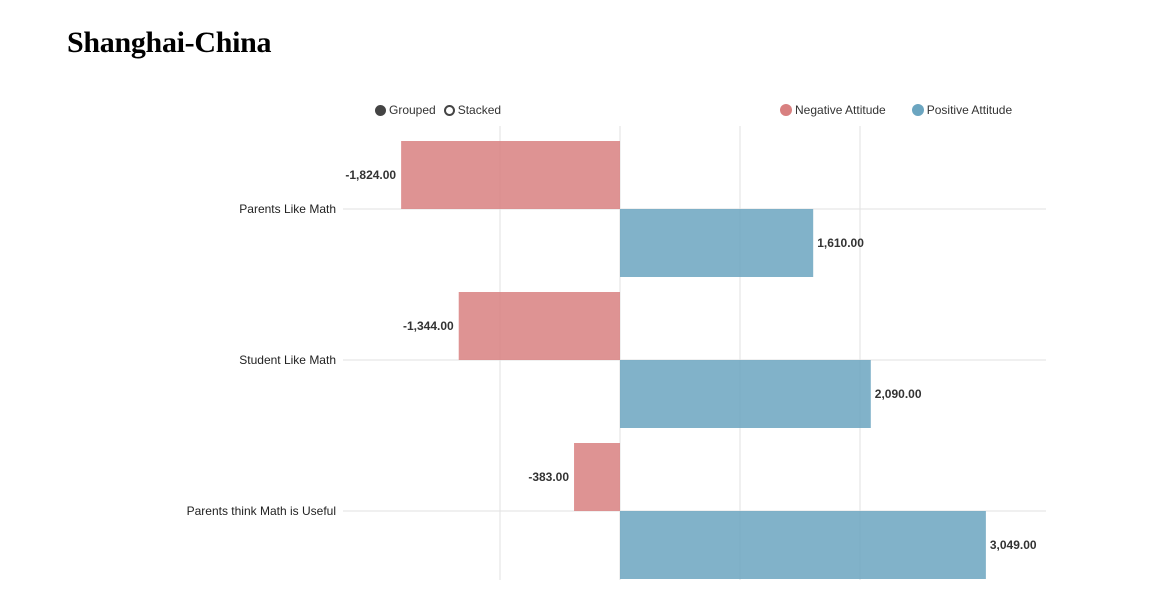 The height and width of the screenshot is (594, 1168). What do you see at coordinates (370, 175) in the screenshot?
I see `value-label: -1,824.00` at bounding box center [370, 175].